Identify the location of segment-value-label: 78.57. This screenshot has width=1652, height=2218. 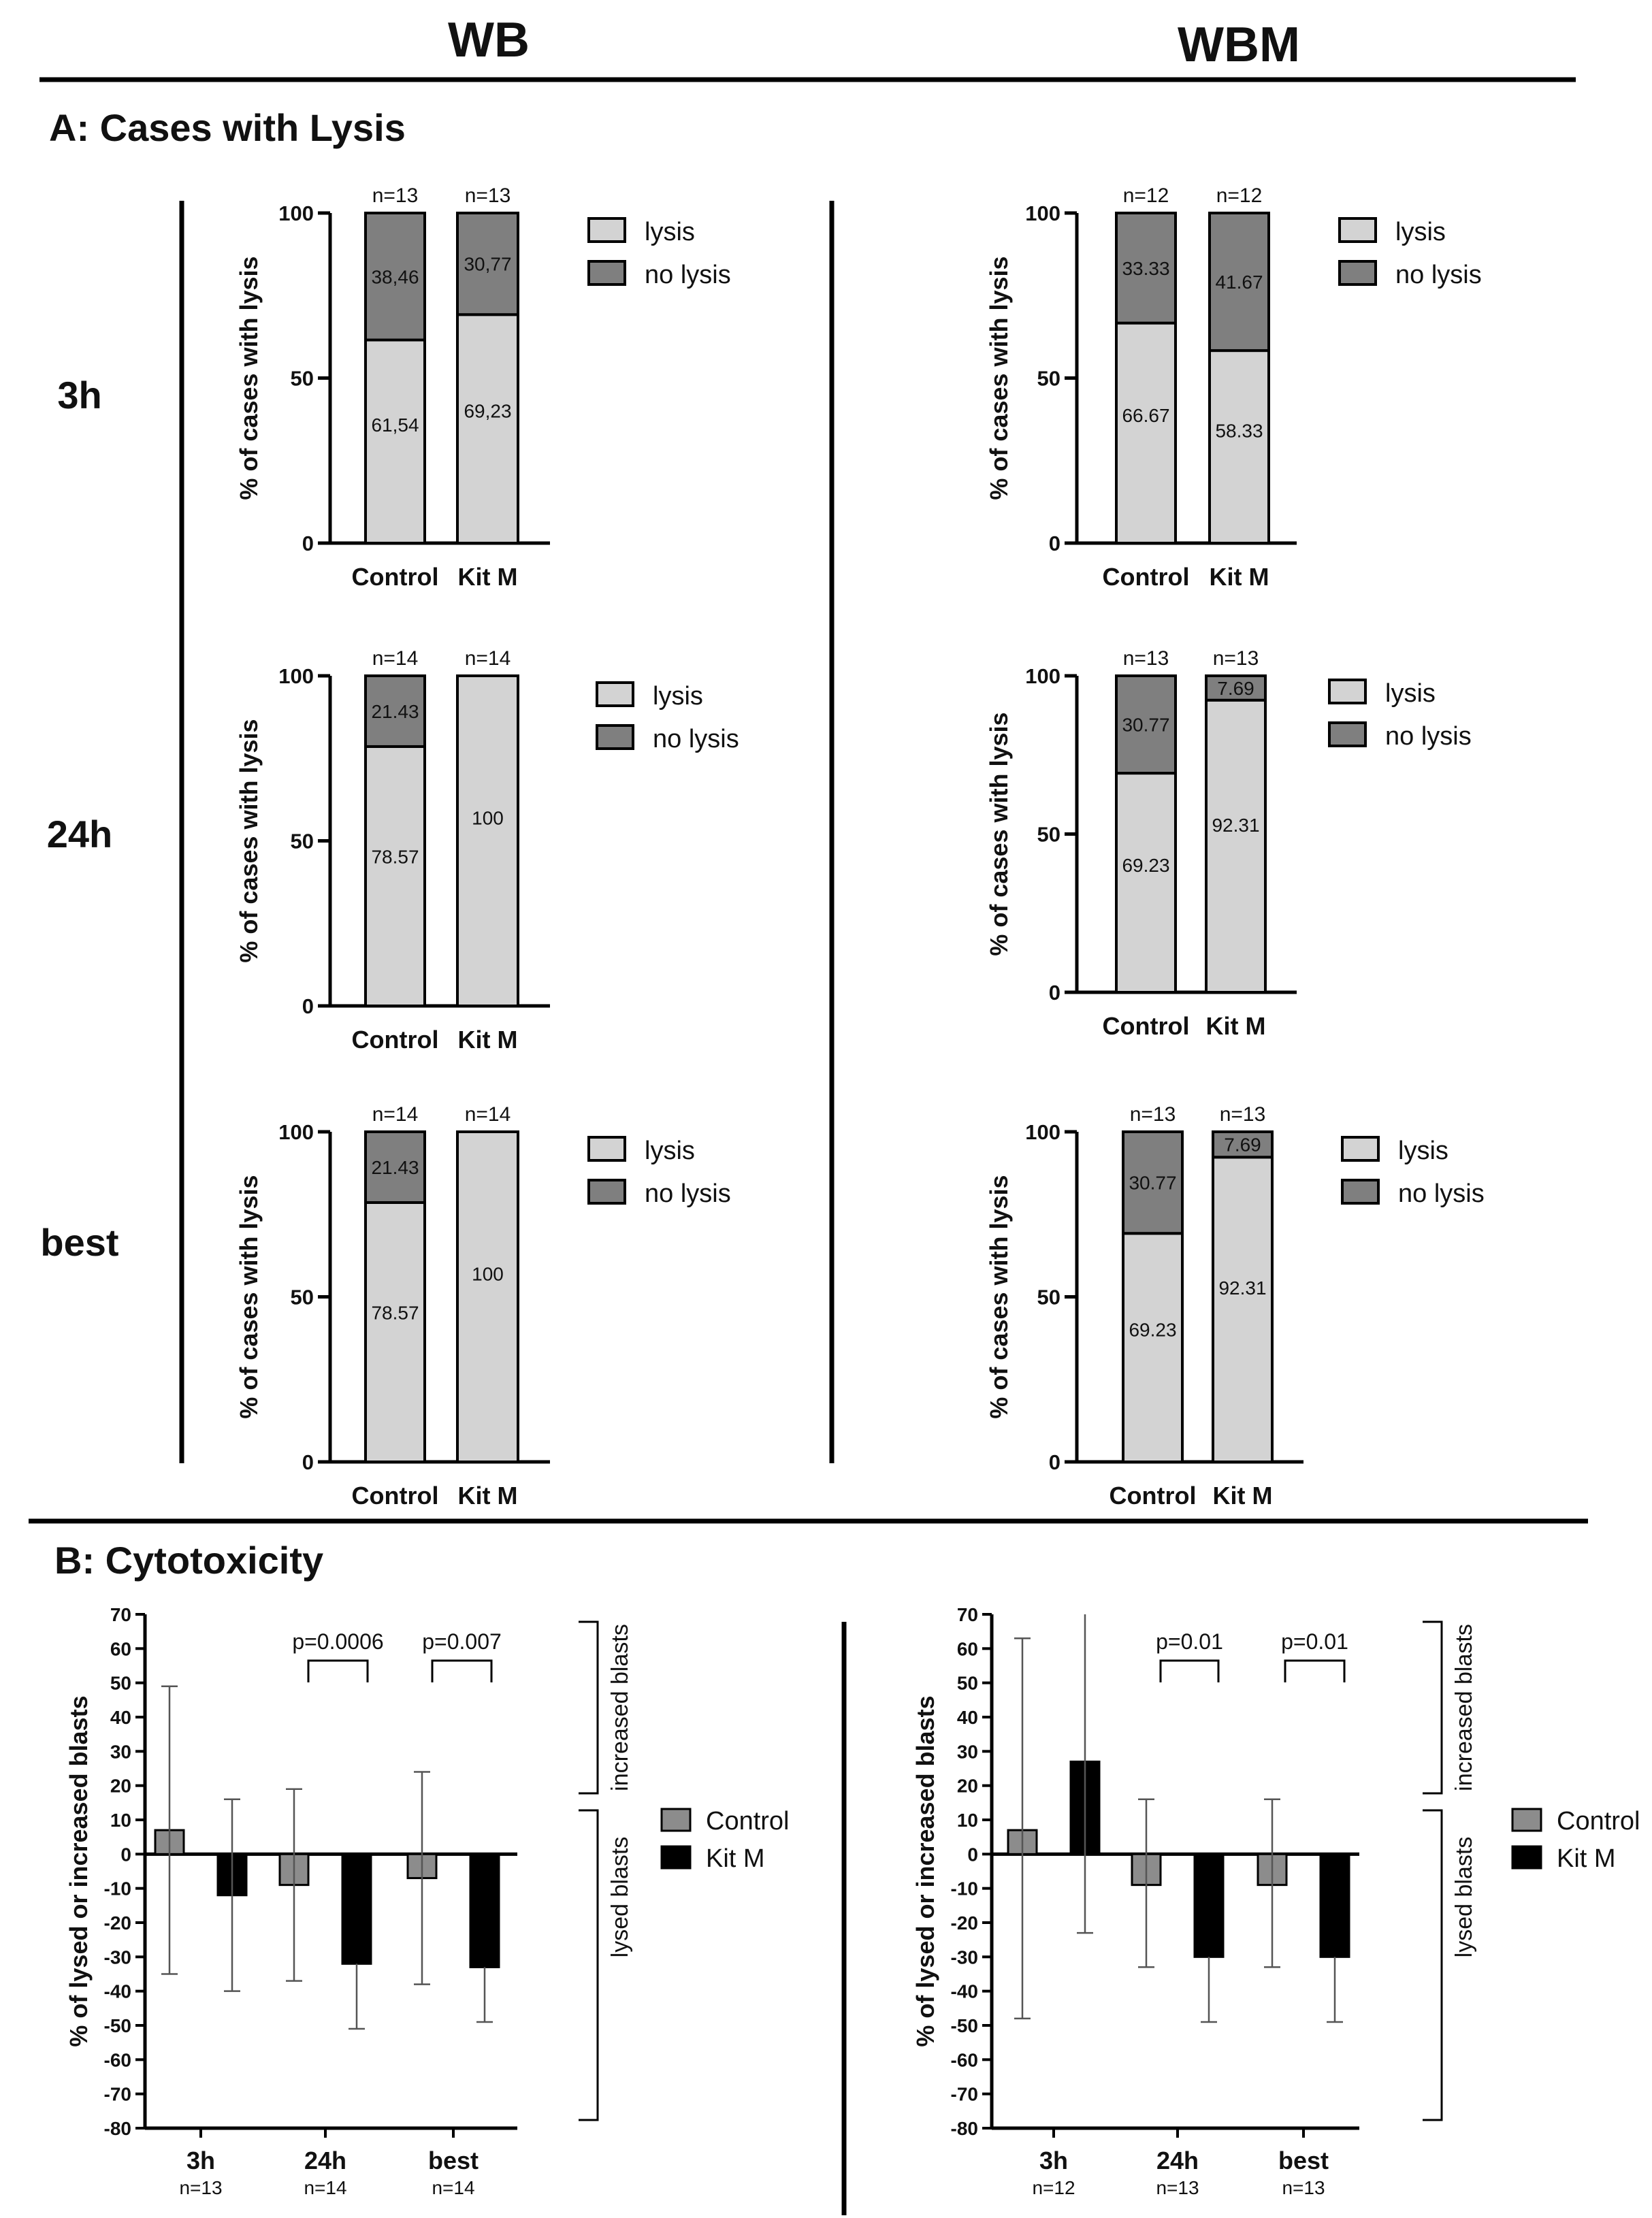
(395, 1312).